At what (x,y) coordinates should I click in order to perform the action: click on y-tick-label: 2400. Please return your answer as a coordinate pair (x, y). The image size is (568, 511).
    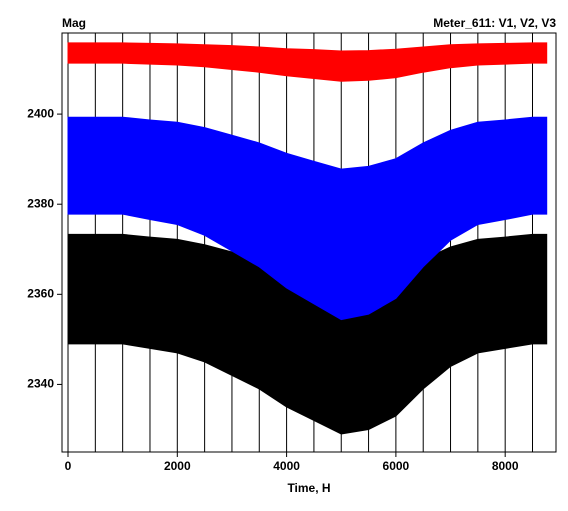
    Looking at the image, I should click on (40, 113).